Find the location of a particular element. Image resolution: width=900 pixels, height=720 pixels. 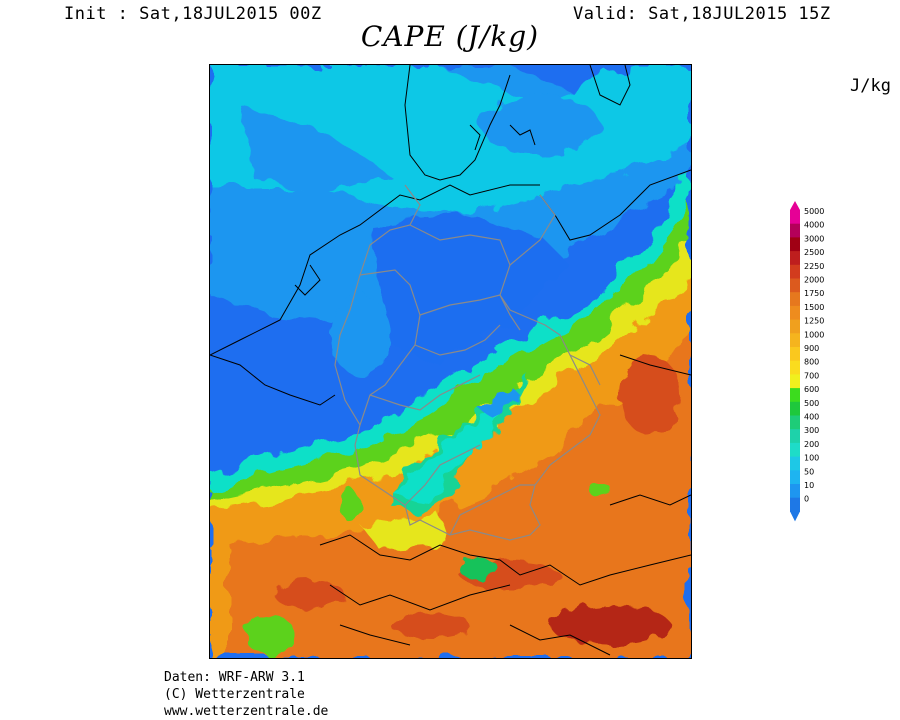

colorbar-label: 2500 is located at coordinates (814, 252).